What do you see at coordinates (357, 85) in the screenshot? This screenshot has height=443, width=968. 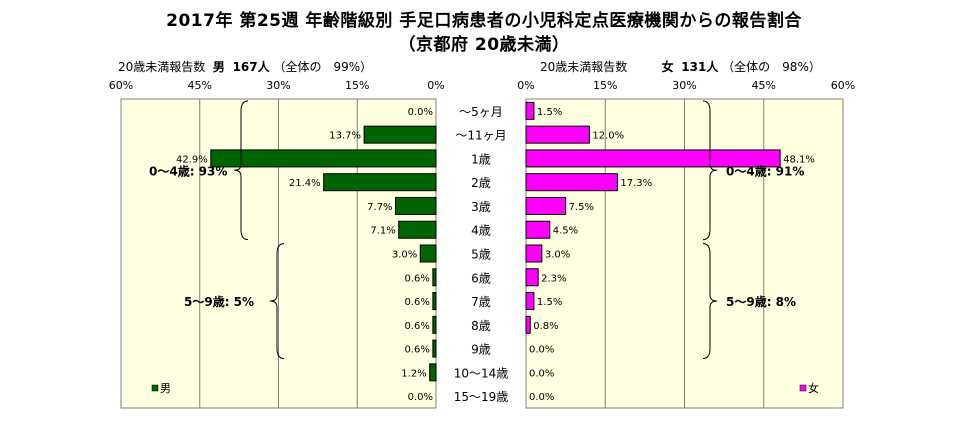 I see `tick-label-left: 15%` at bounding box center [357, 85].